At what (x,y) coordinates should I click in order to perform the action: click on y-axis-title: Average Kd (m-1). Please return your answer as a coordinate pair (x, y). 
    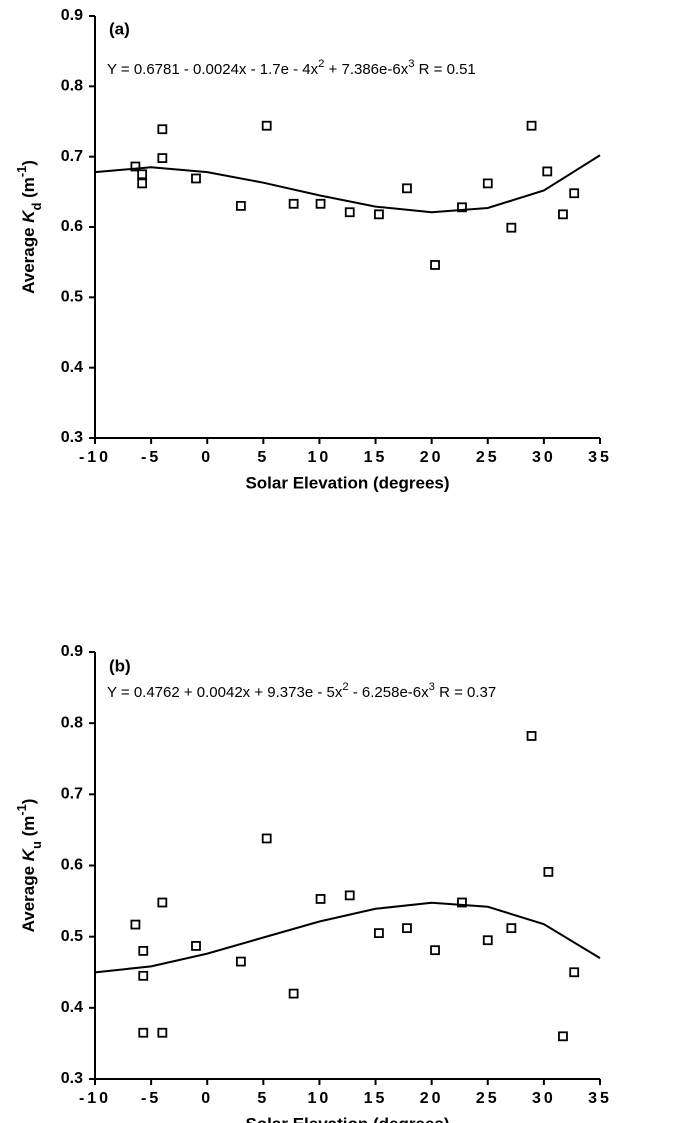
    Looking at the image, I should click on (29, 227).